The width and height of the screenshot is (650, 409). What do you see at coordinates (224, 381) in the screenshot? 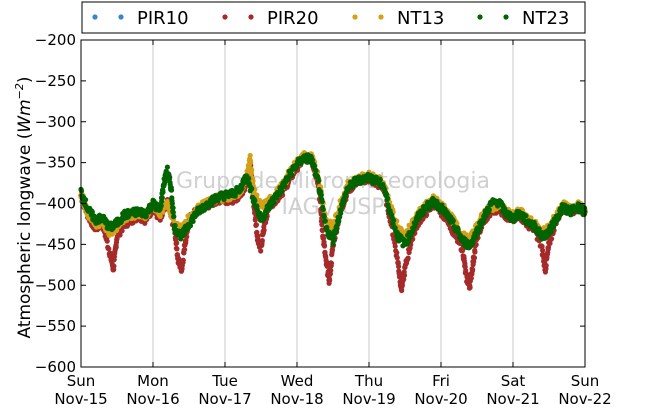
I see `x-tick-label-day: Tue` at bounding box center [224, 381].